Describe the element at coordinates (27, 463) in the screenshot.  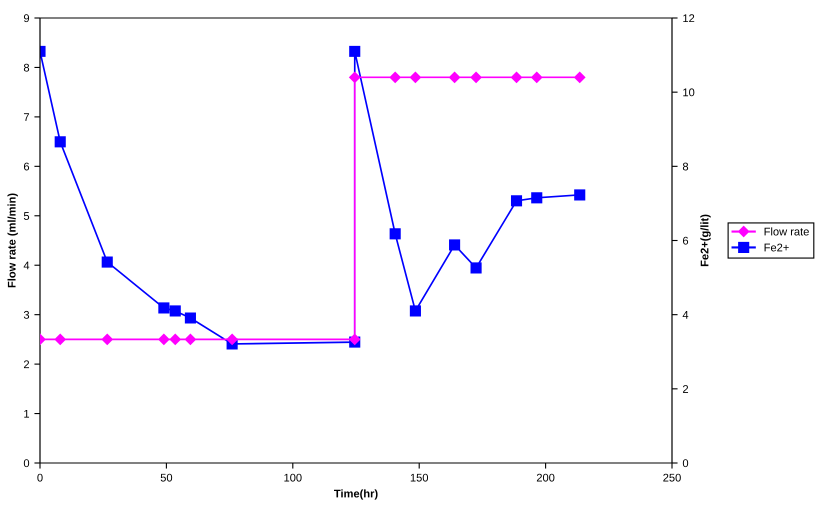
I see `y-tick-label: 0` at that location.